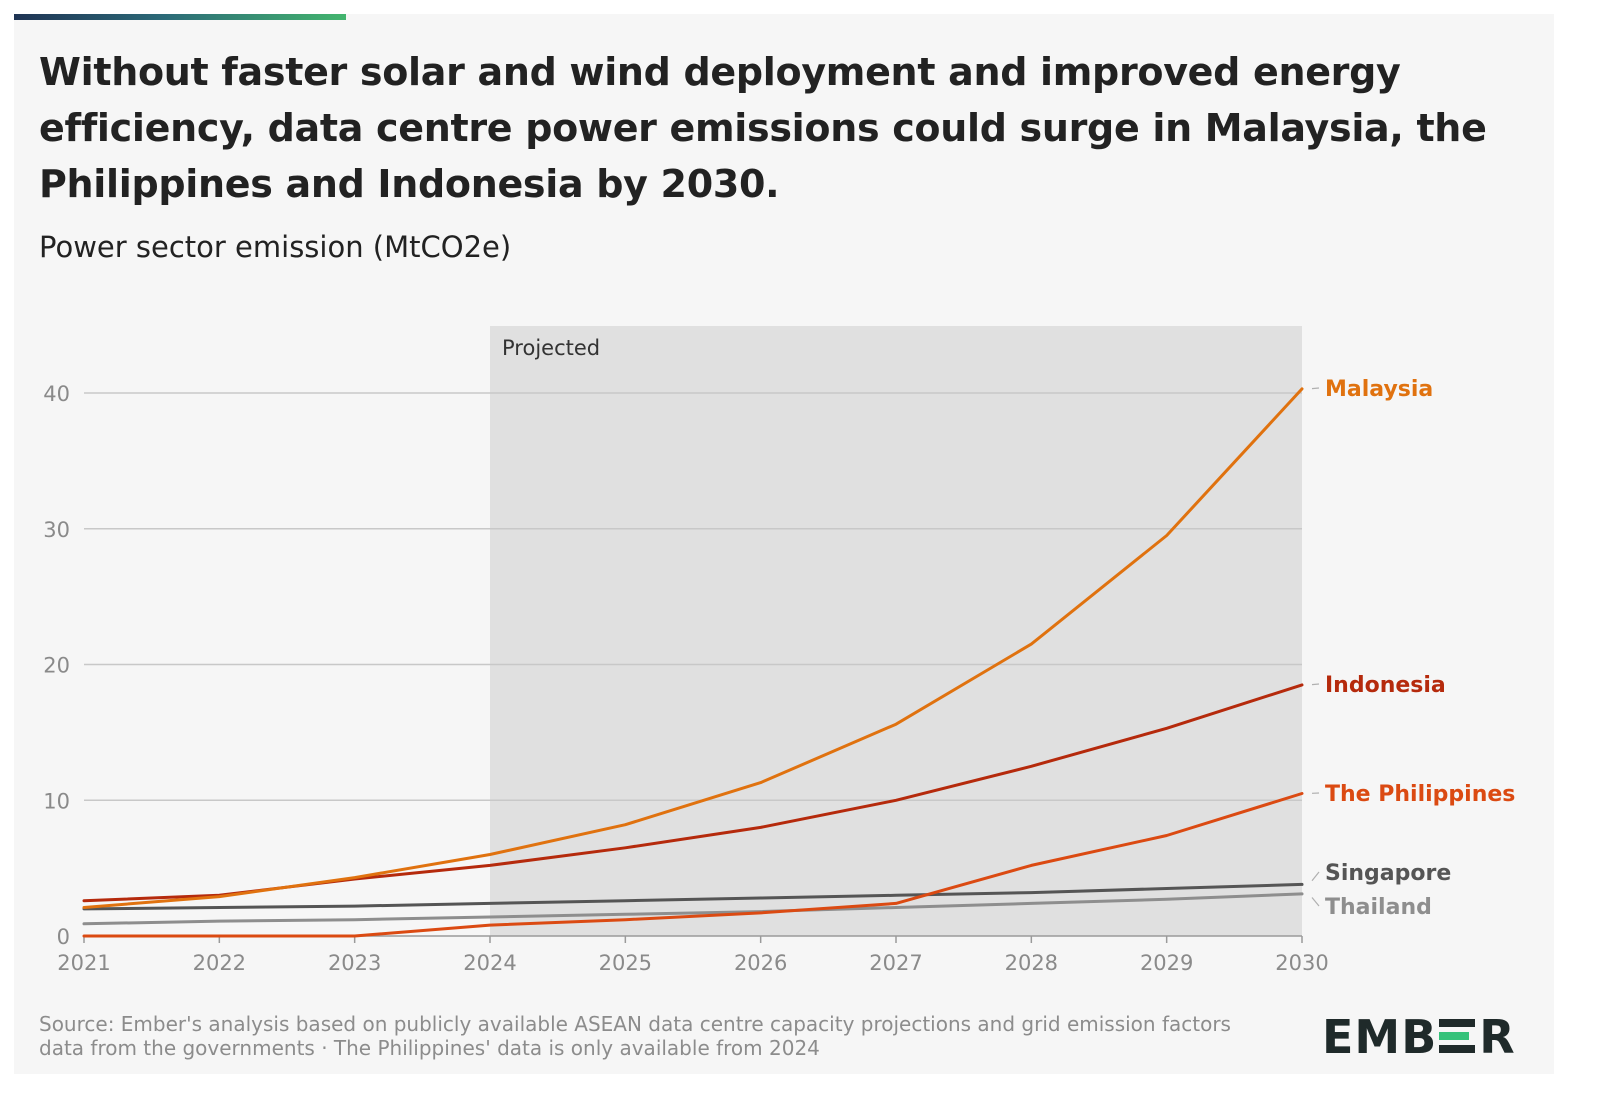 The height and width of the screenshot is (1095, 1600). What do you see at coordinates (1420, 794) in the screenshot?
I see `series-label-the-philippines: The Philippines` at bounding box center [1420, 794].